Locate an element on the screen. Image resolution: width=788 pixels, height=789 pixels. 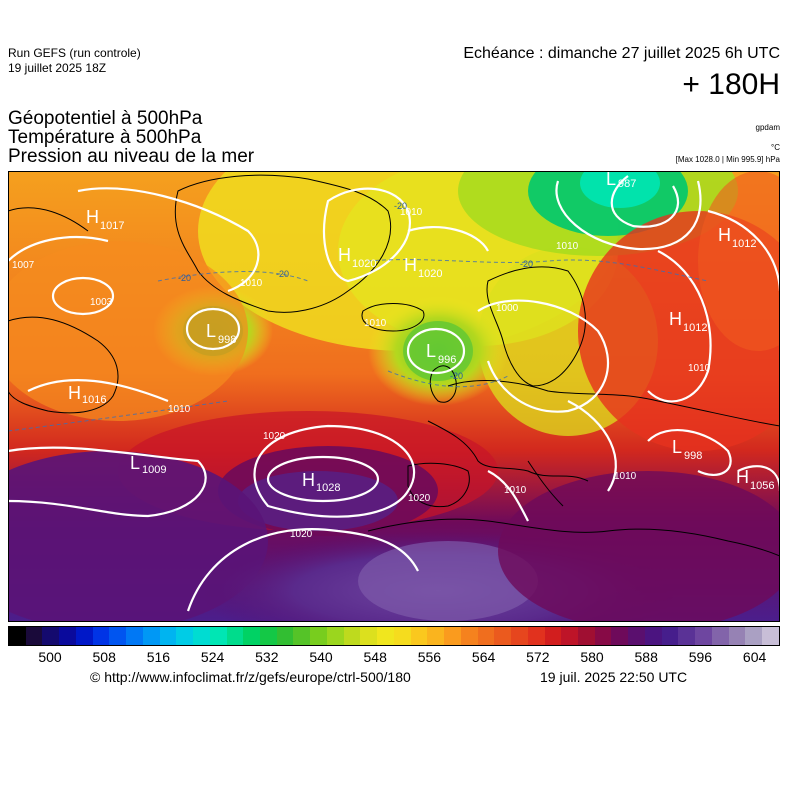
color-scale-tick: 572 is located at coordinates (538, 657).